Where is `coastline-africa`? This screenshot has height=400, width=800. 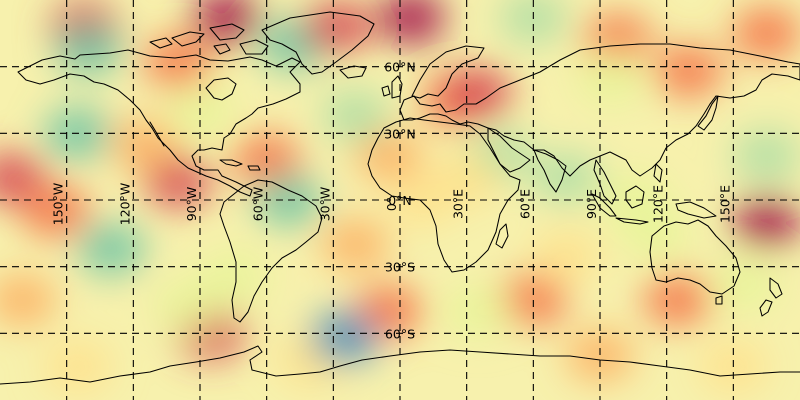 coastline-africa is located at coordinates (444, 195).